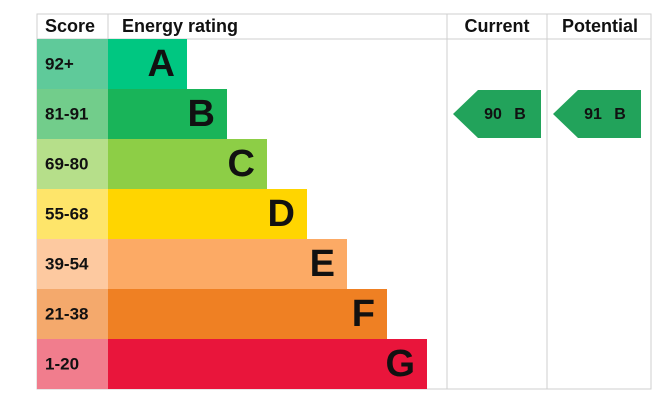 The width and height of the screenshot is (662, 404). Describe the element at coordinates (620, 114) in the screenshot. I see `potential-rating: B` at that location.